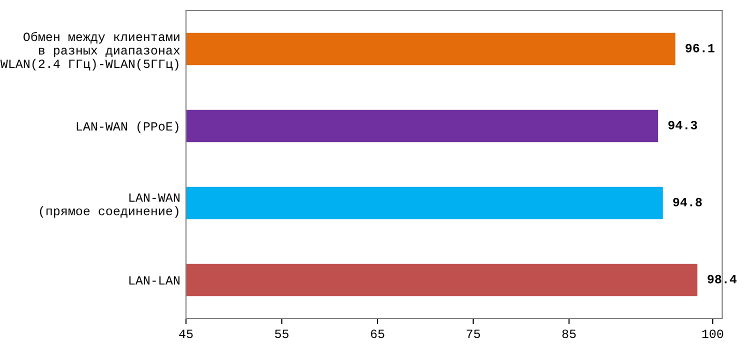  I want to click on x-tick-label: 75, so click(473, 334).